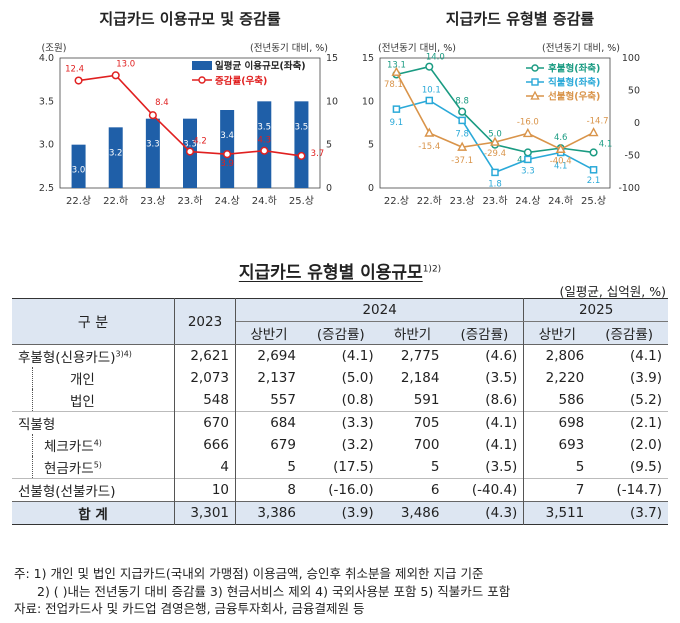 The image size is (680, 623). What do you see at coordinates (205, 400) in the screenshot?
I see `table-cell: 548` at bounding box center [205, 400].